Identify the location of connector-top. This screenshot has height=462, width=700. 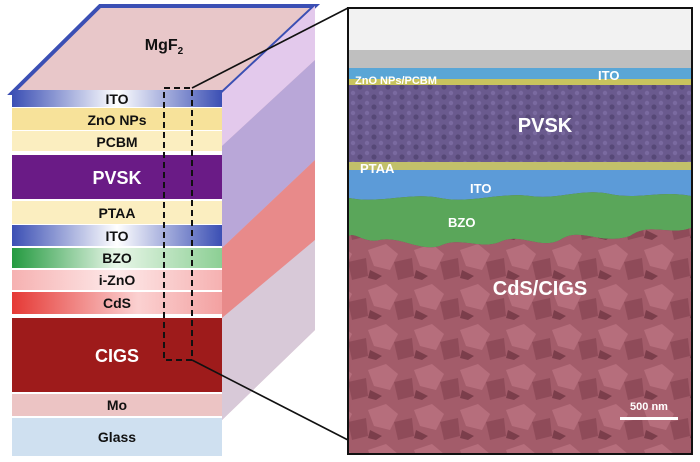
(270, 48).